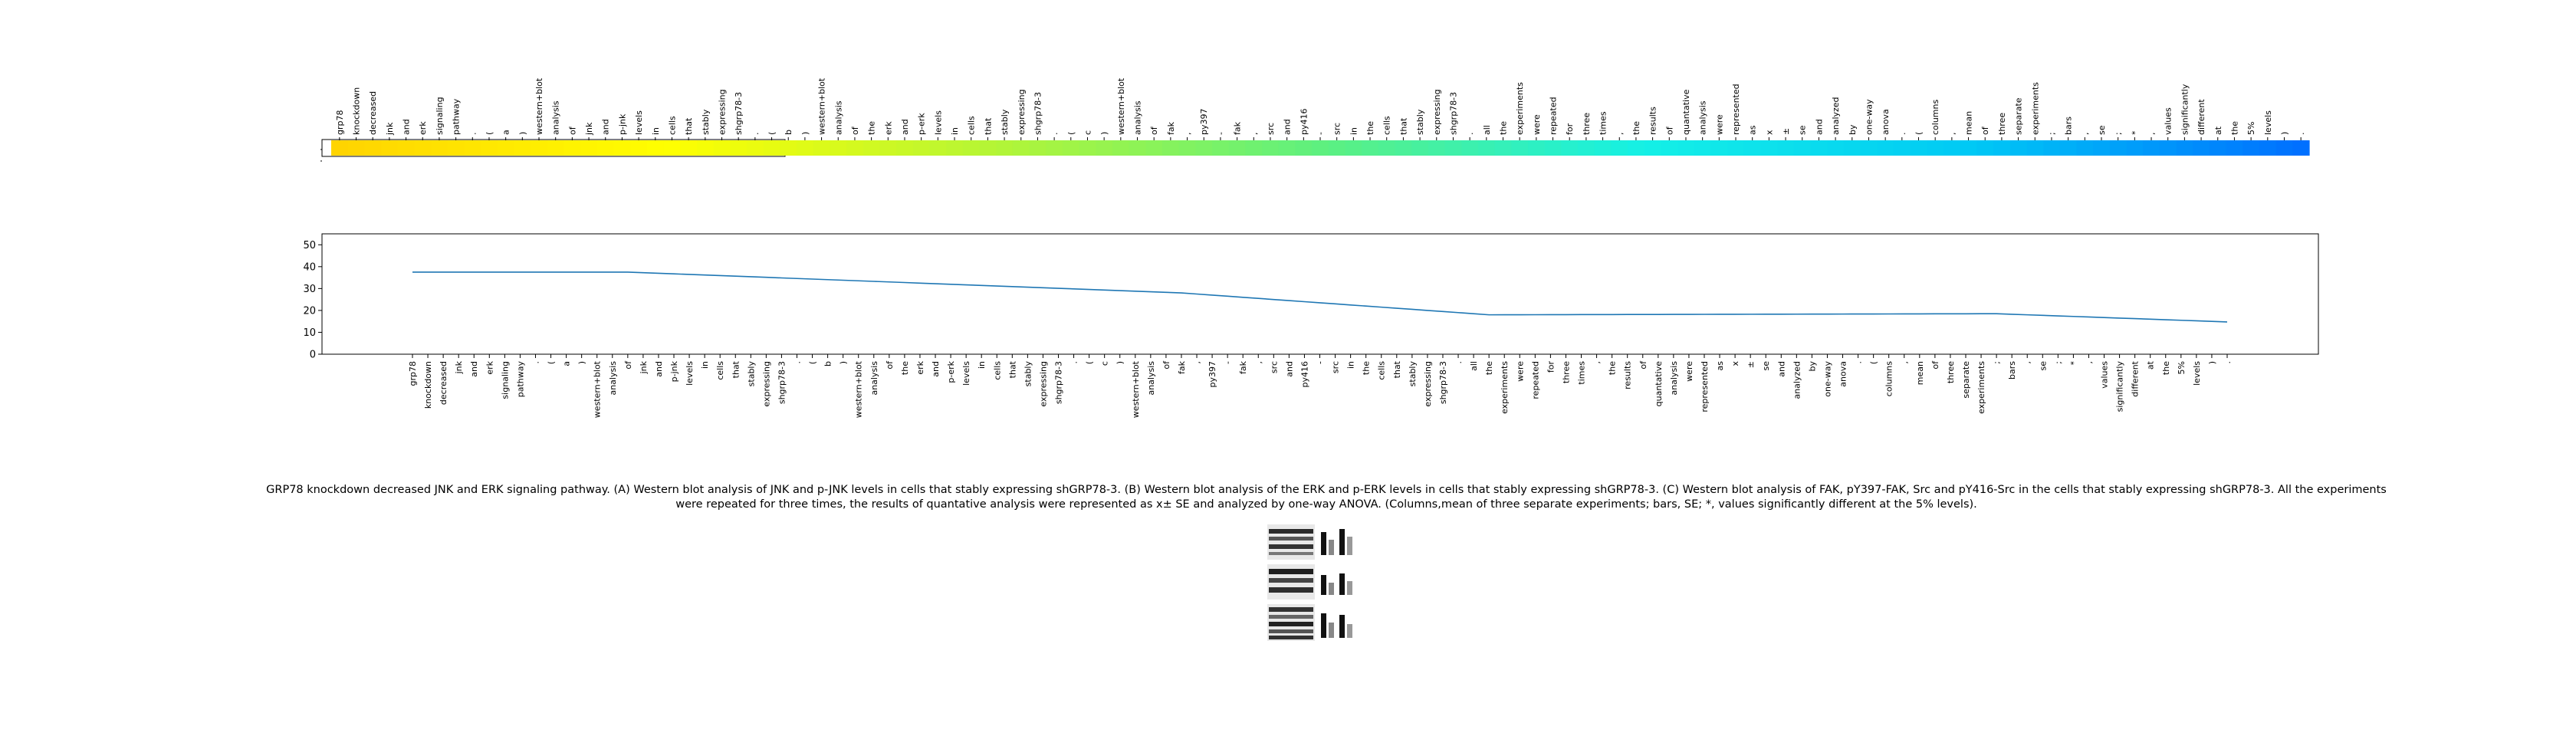  Describe the element at coordinates (428, 385) in the screenshot. I see `x-axis-token-label: knockdown` at that location.